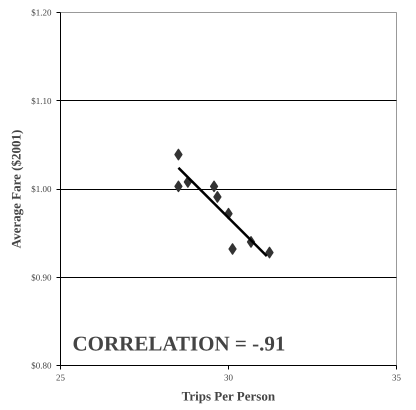 The height and width of the screenshot is (410, 416). Describe the element at coordinates (41, 365) in the screenshot. I see `y-tick-label: $0.80` at that location.